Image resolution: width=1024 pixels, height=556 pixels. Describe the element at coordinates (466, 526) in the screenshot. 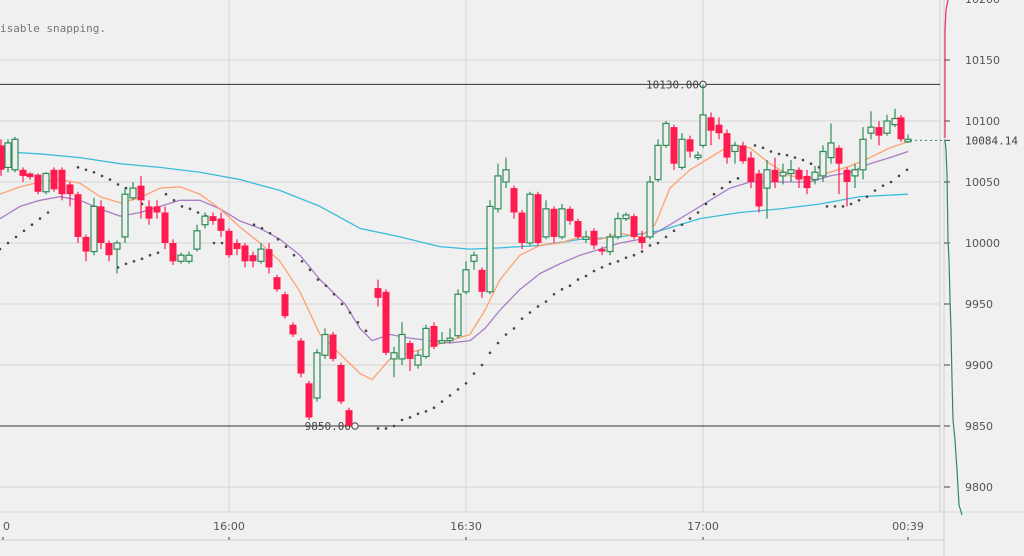

I see `time-label: 16:30` at that location.